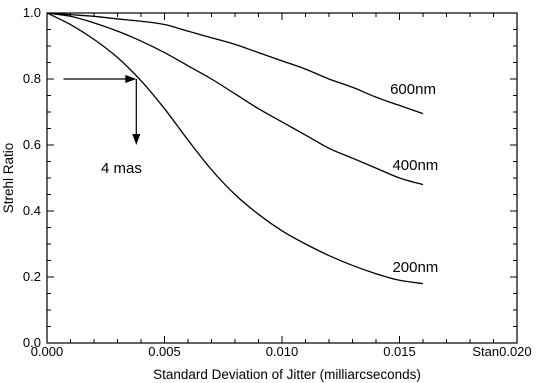 The height and width of the screenshot is (383, 547). I want to click on series-labels: 600nm 400nm 200nm, so click(414, 178).